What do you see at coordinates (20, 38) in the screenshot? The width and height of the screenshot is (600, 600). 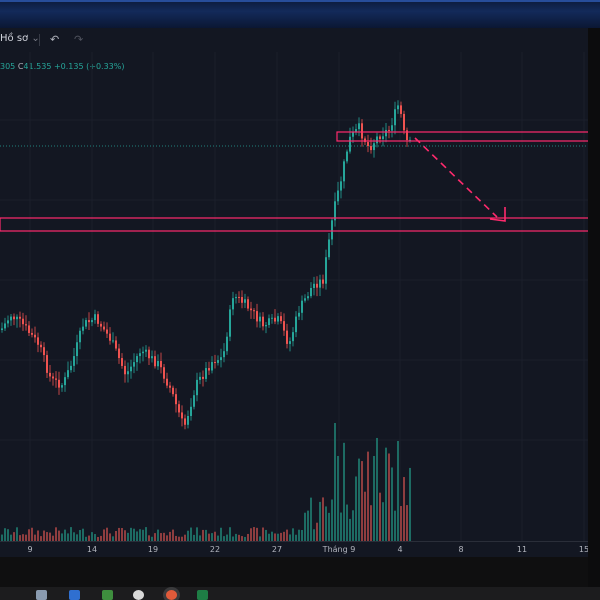 I see `layout-selector: Hồ sơ ⌄` at bounding box center [20, 38].